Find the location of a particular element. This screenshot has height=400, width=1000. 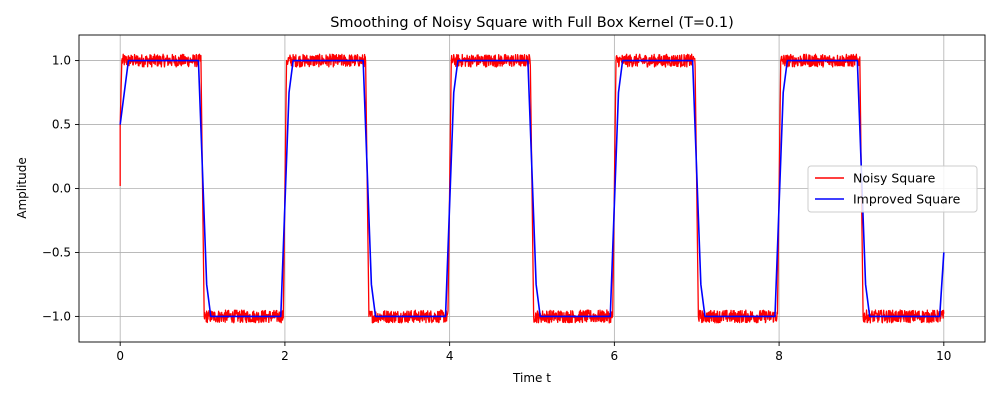

y-tick-label: 0.0 is located at coordinates (61, 189).